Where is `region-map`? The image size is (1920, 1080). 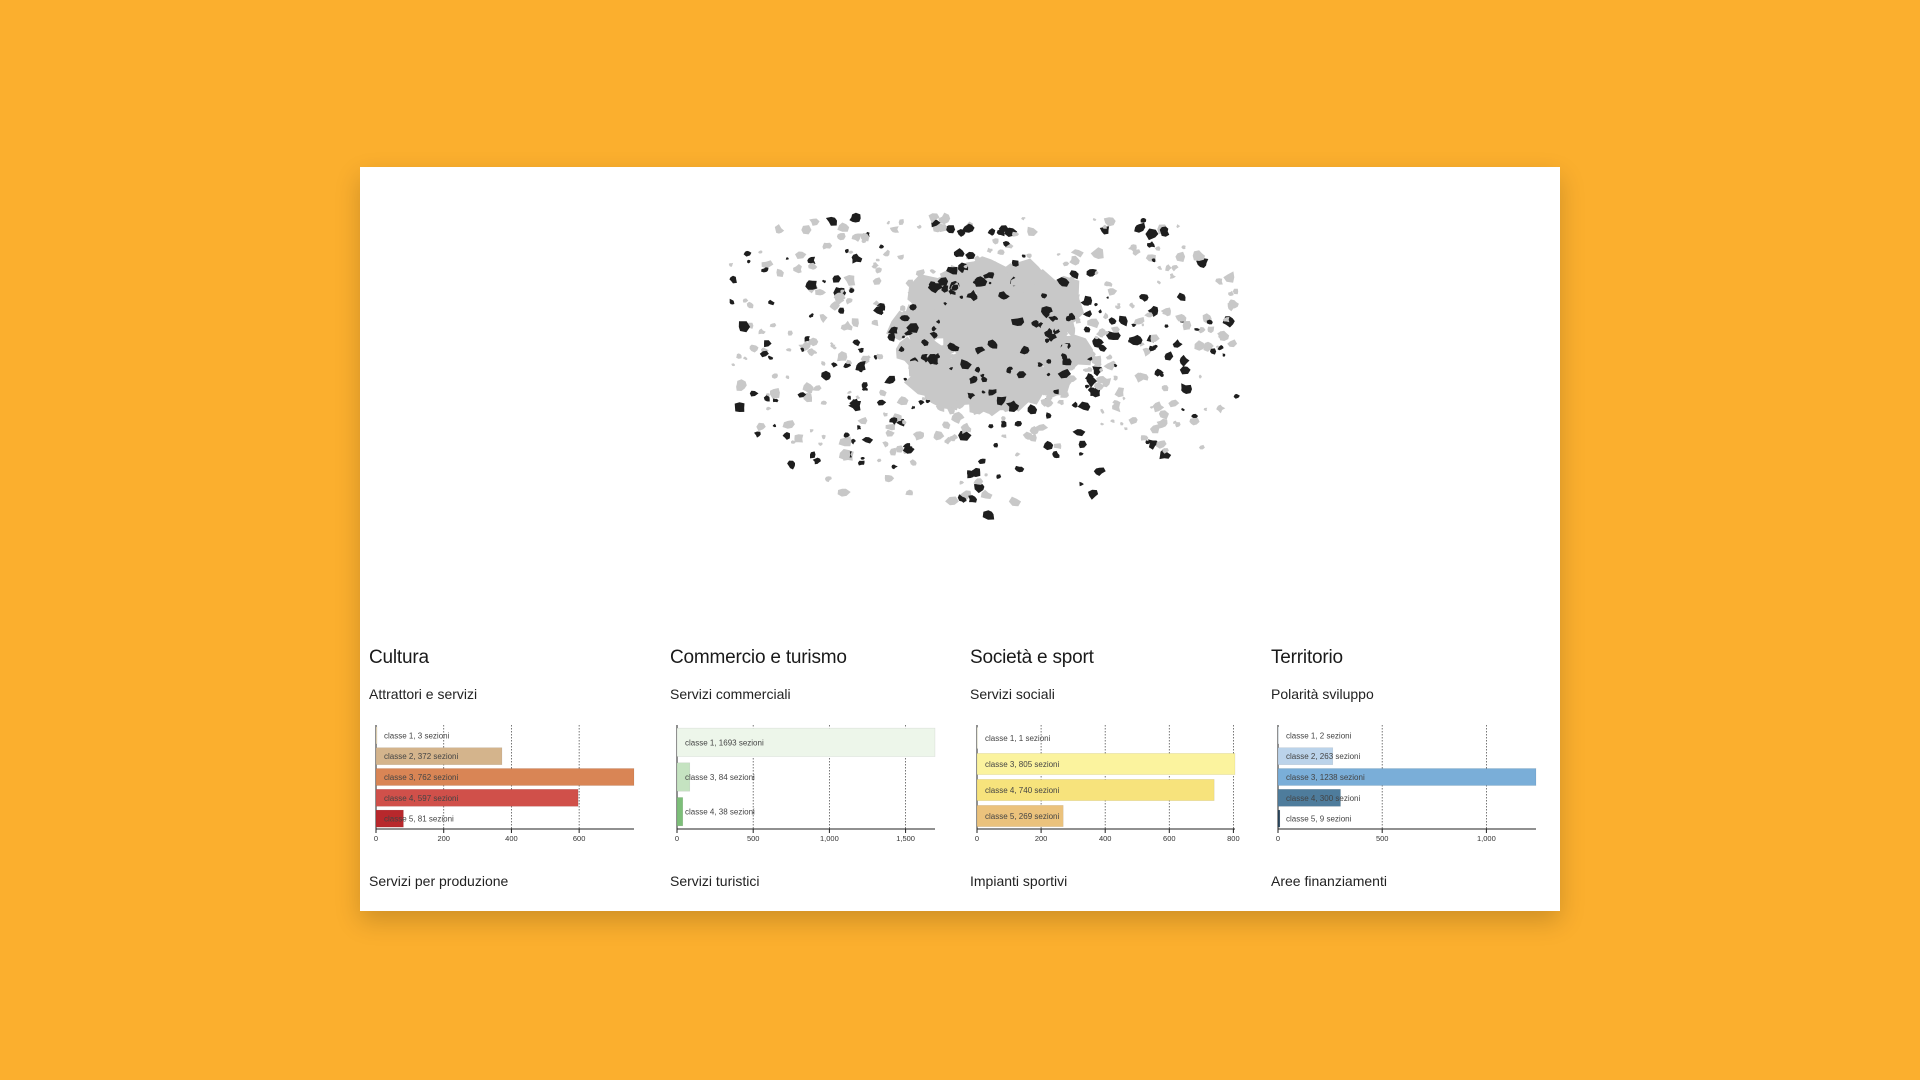 region-map is located at coordinates (960, 397).